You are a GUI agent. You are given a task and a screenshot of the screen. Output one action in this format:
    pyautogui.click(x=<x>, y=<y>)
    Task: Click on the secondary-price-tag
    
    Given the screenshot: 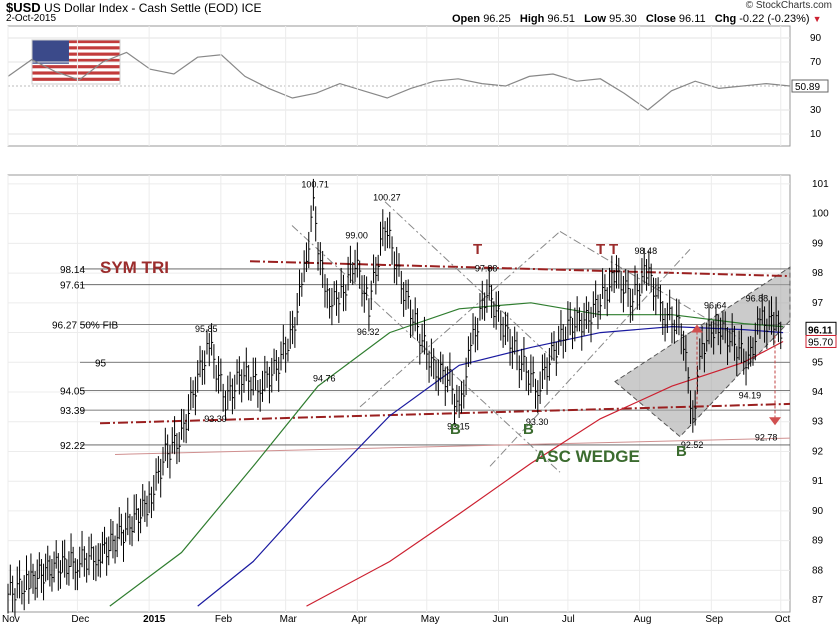 What is the action you would take?
    pyautogui.click(x=821, y=341)
    